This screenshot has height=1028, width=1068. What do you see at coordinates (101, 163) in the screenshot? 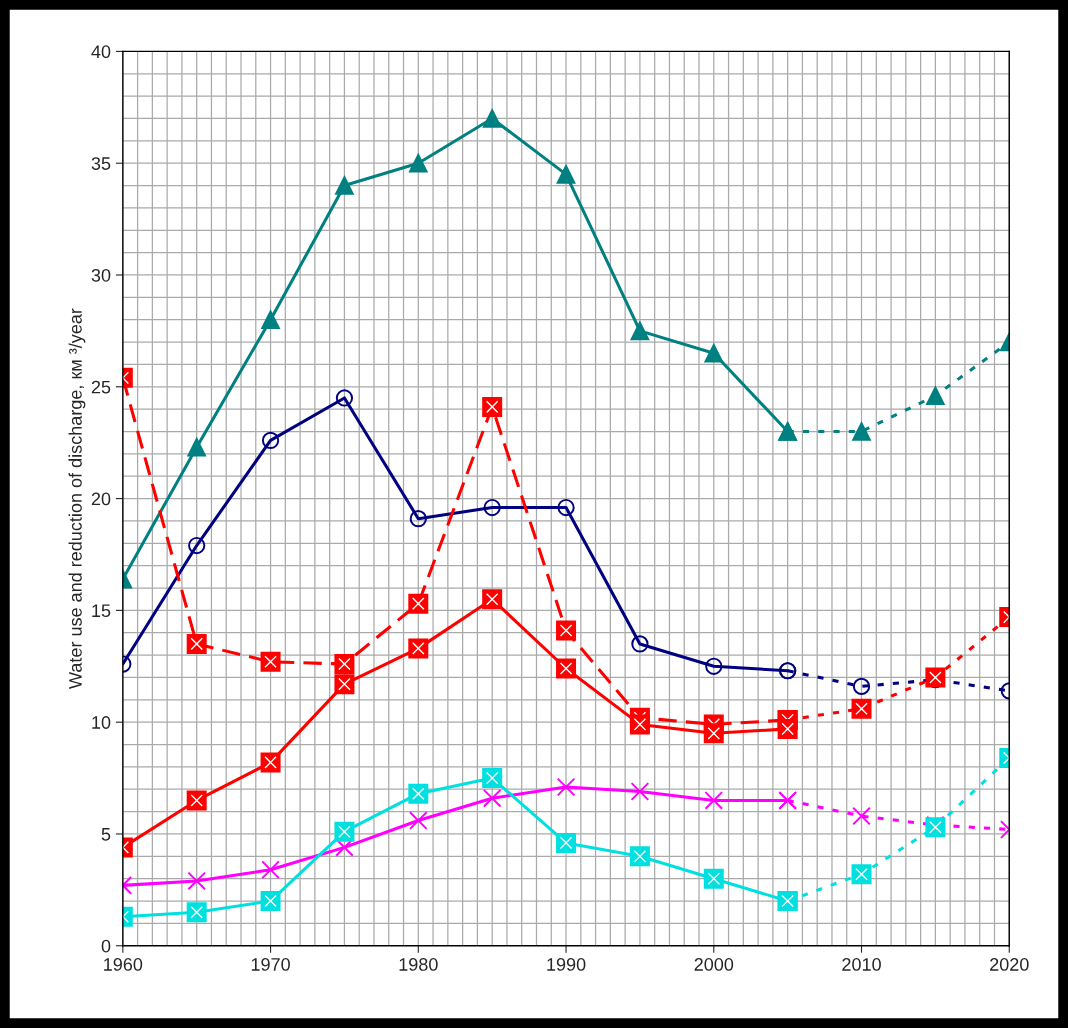
I see `y-tick-label: 35` at bounding box center [101, 163].